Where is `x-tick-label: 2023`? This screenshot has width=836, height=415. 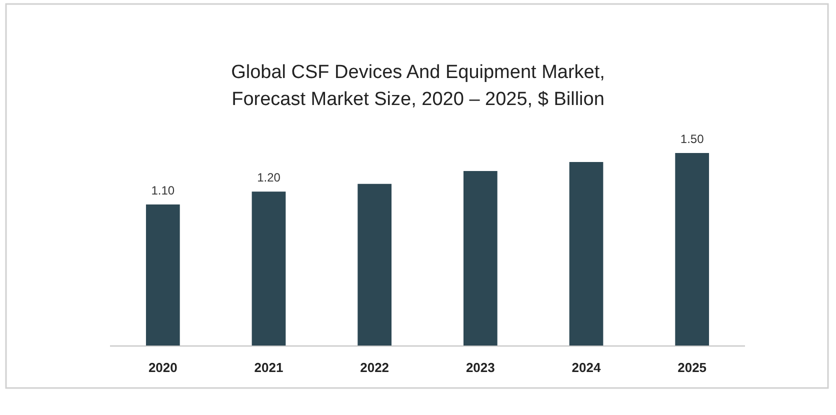 x-tick-label: 2023 is located at coordinates (480, 367).